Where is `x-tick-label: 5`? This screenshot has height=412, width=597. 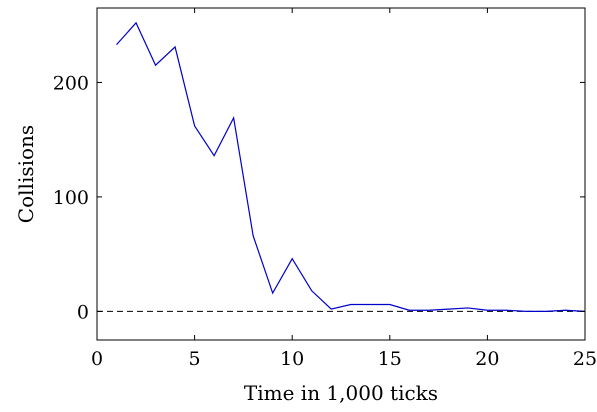
x-tick-label: 5 is located at coordinates (195, 359).